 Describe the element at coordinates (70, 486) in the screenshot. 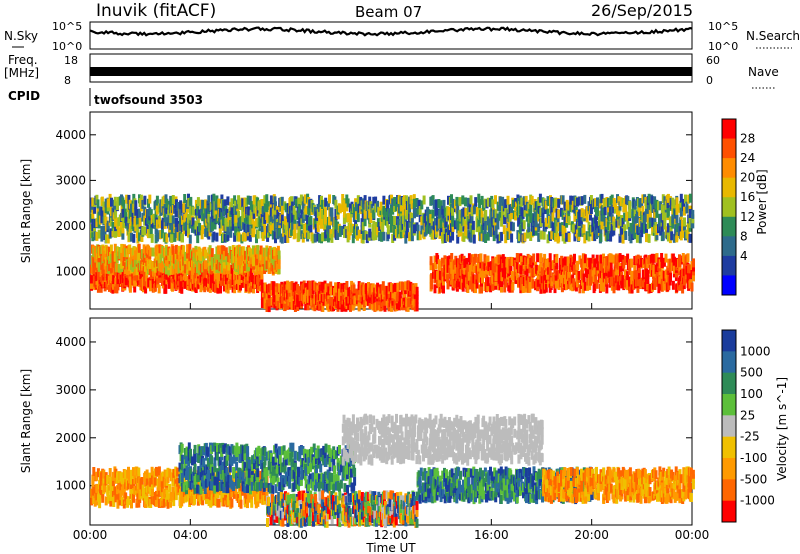

I see `velocity-ytick-label: 1000` at that location.